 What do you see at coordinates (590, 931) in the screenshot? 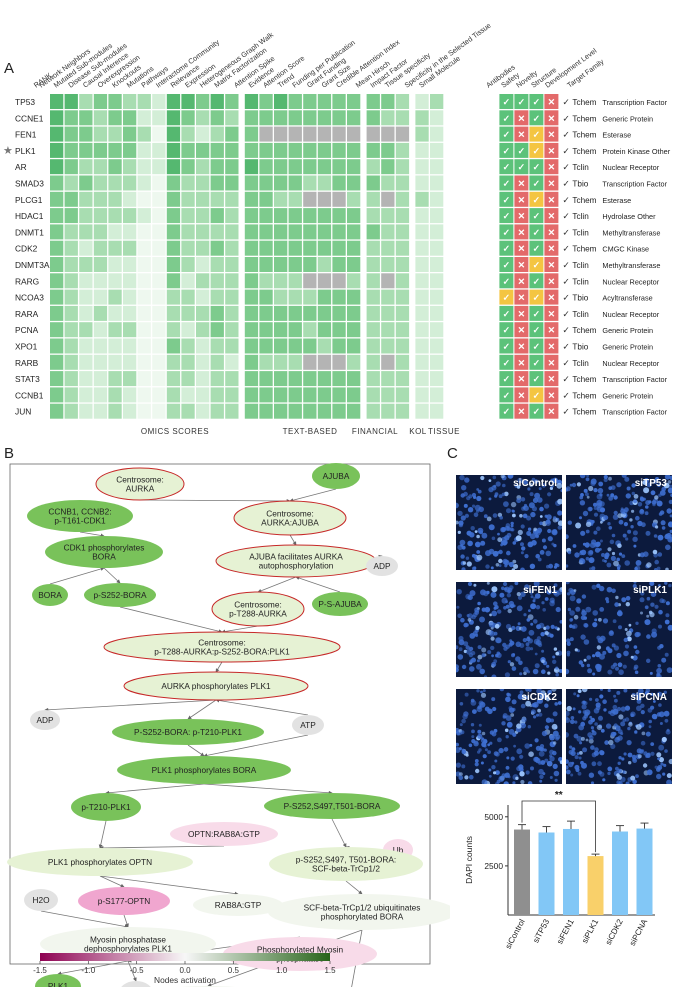
I see `x-tick-label: siPLK1` at bounding box center [590, 931].